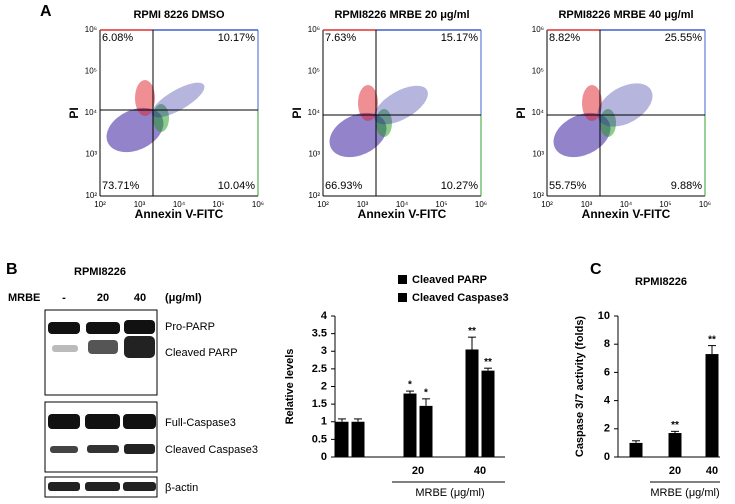 The image size is (735, 504). I want to click on blot-images, so click(101, 403).